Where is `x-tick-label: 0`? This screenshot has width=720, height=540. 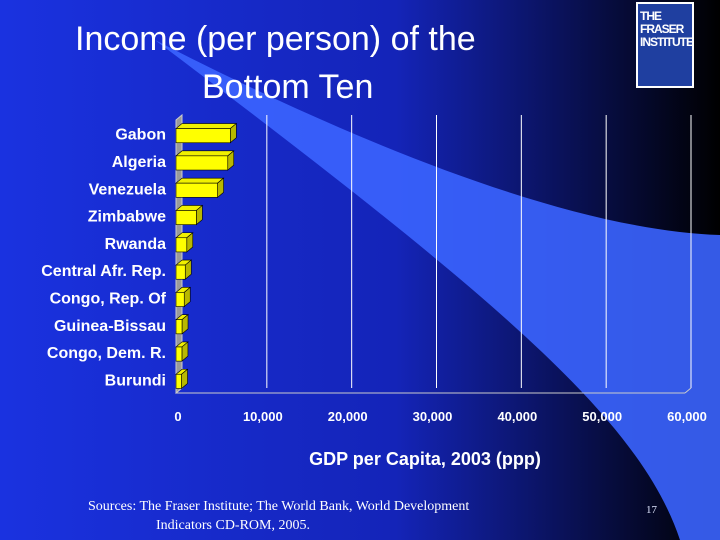 x-tick-label: 0 is located at coordinates (177, 416).